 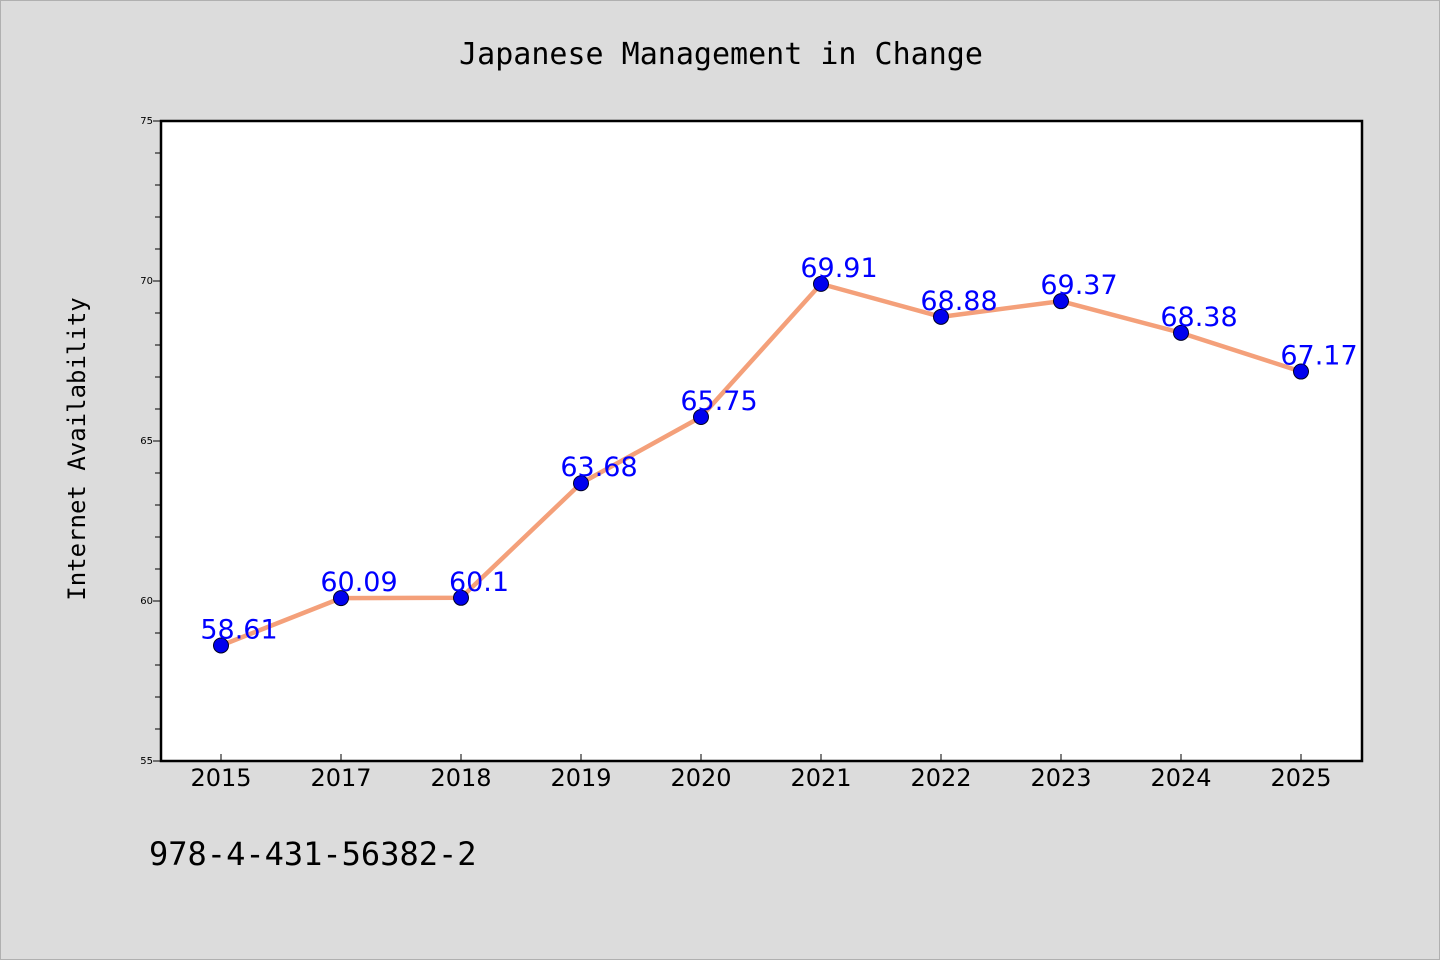 I want to click on y-axis-label: Internet Availability, so click(x=77, y=448).